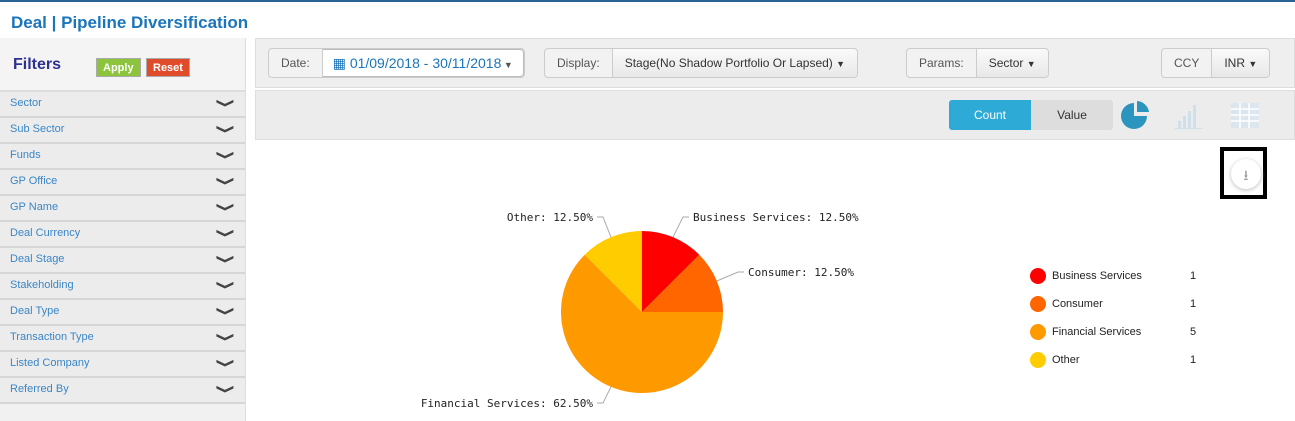  I want to click on ccy-dropdown: INR ▼, so click(1240, 63).